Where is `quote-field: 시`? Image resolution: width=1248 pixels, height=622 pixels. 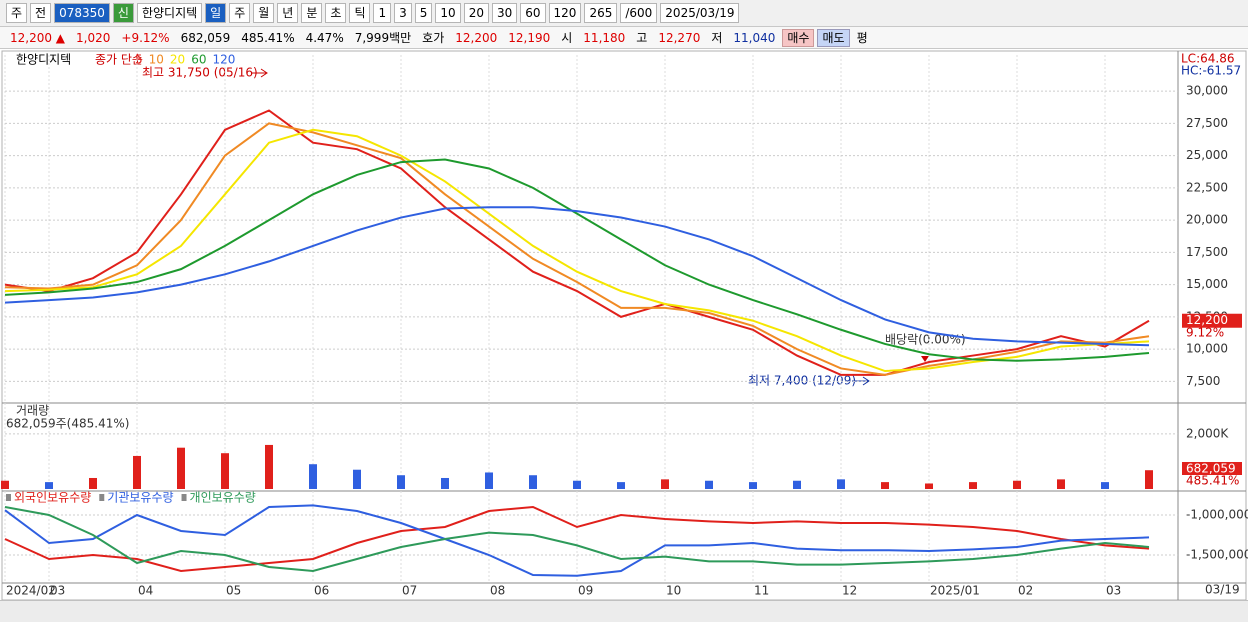
quote-field: 시 is located at coordinates (567, 37).